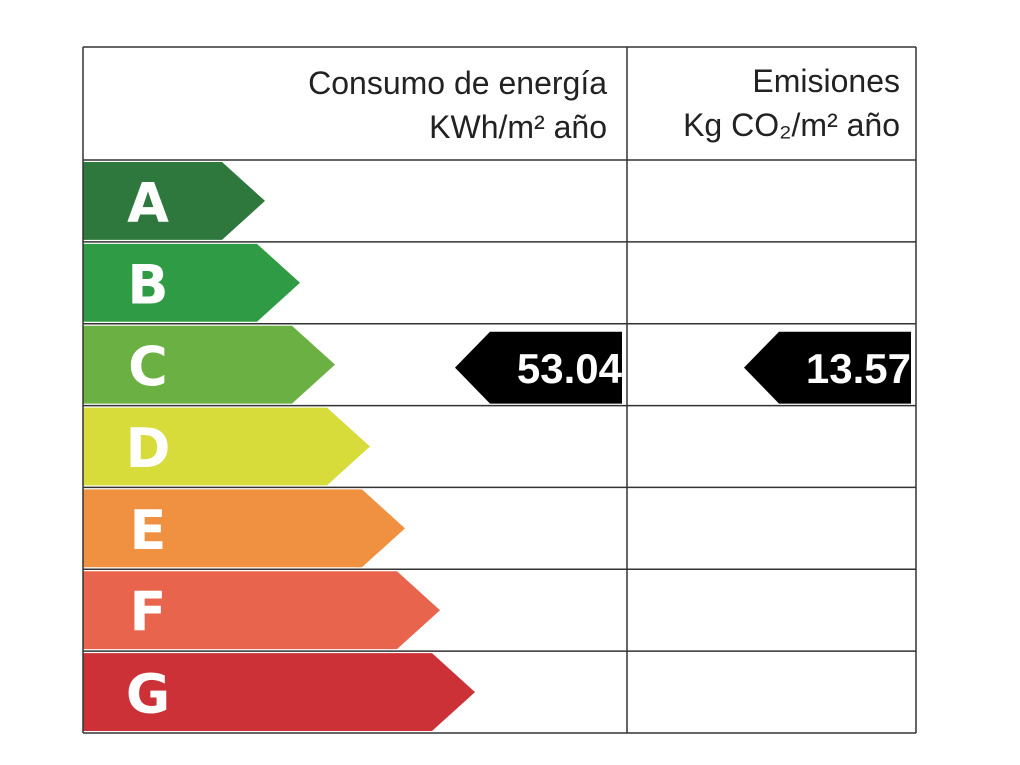 The image size is (1020, 765). Describe the element at coordinates (148, 530) in the screenshot. I see `rating-letter: E` at that location.